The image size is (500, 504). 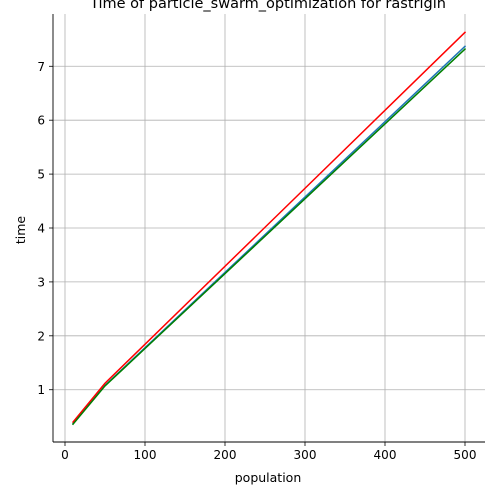 What do you see at coordinates (41, 336) in the screenshot?
I see `y-tick-label-1: 2` at bounding box center [41, 336].